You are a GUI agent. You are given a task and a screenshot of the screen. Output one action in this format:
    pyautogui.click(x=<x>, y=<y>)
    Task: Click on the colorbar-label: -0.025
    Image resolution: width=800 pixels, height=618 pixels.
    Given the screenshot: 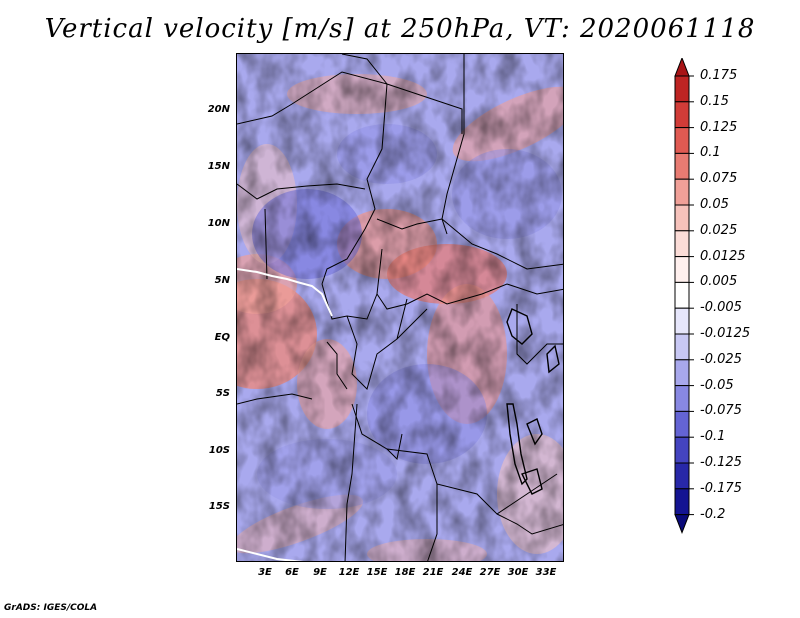 What is the action you would take?
    pyautogui.click(x=721, y=359)
    